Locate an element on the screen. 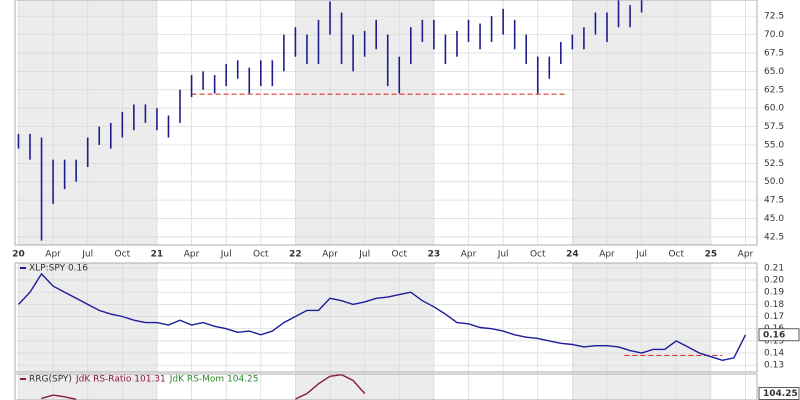 This screenshot has width=800, height=400. last-value-label: 104.25 is located at coordinates (780, 394).